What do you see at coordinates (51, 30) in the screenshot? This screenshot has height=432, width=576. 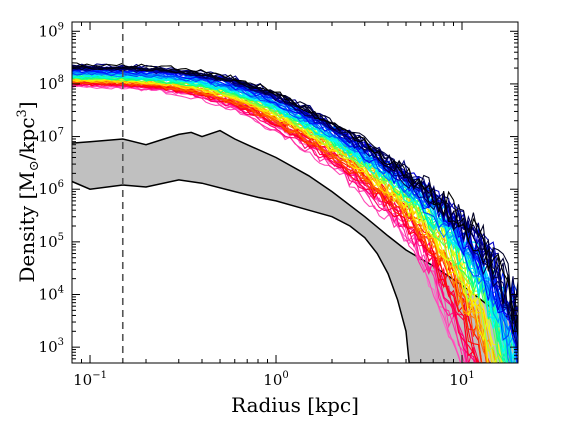 I see `y-tick-label: 10⁹` at bounding box center [51, 30].